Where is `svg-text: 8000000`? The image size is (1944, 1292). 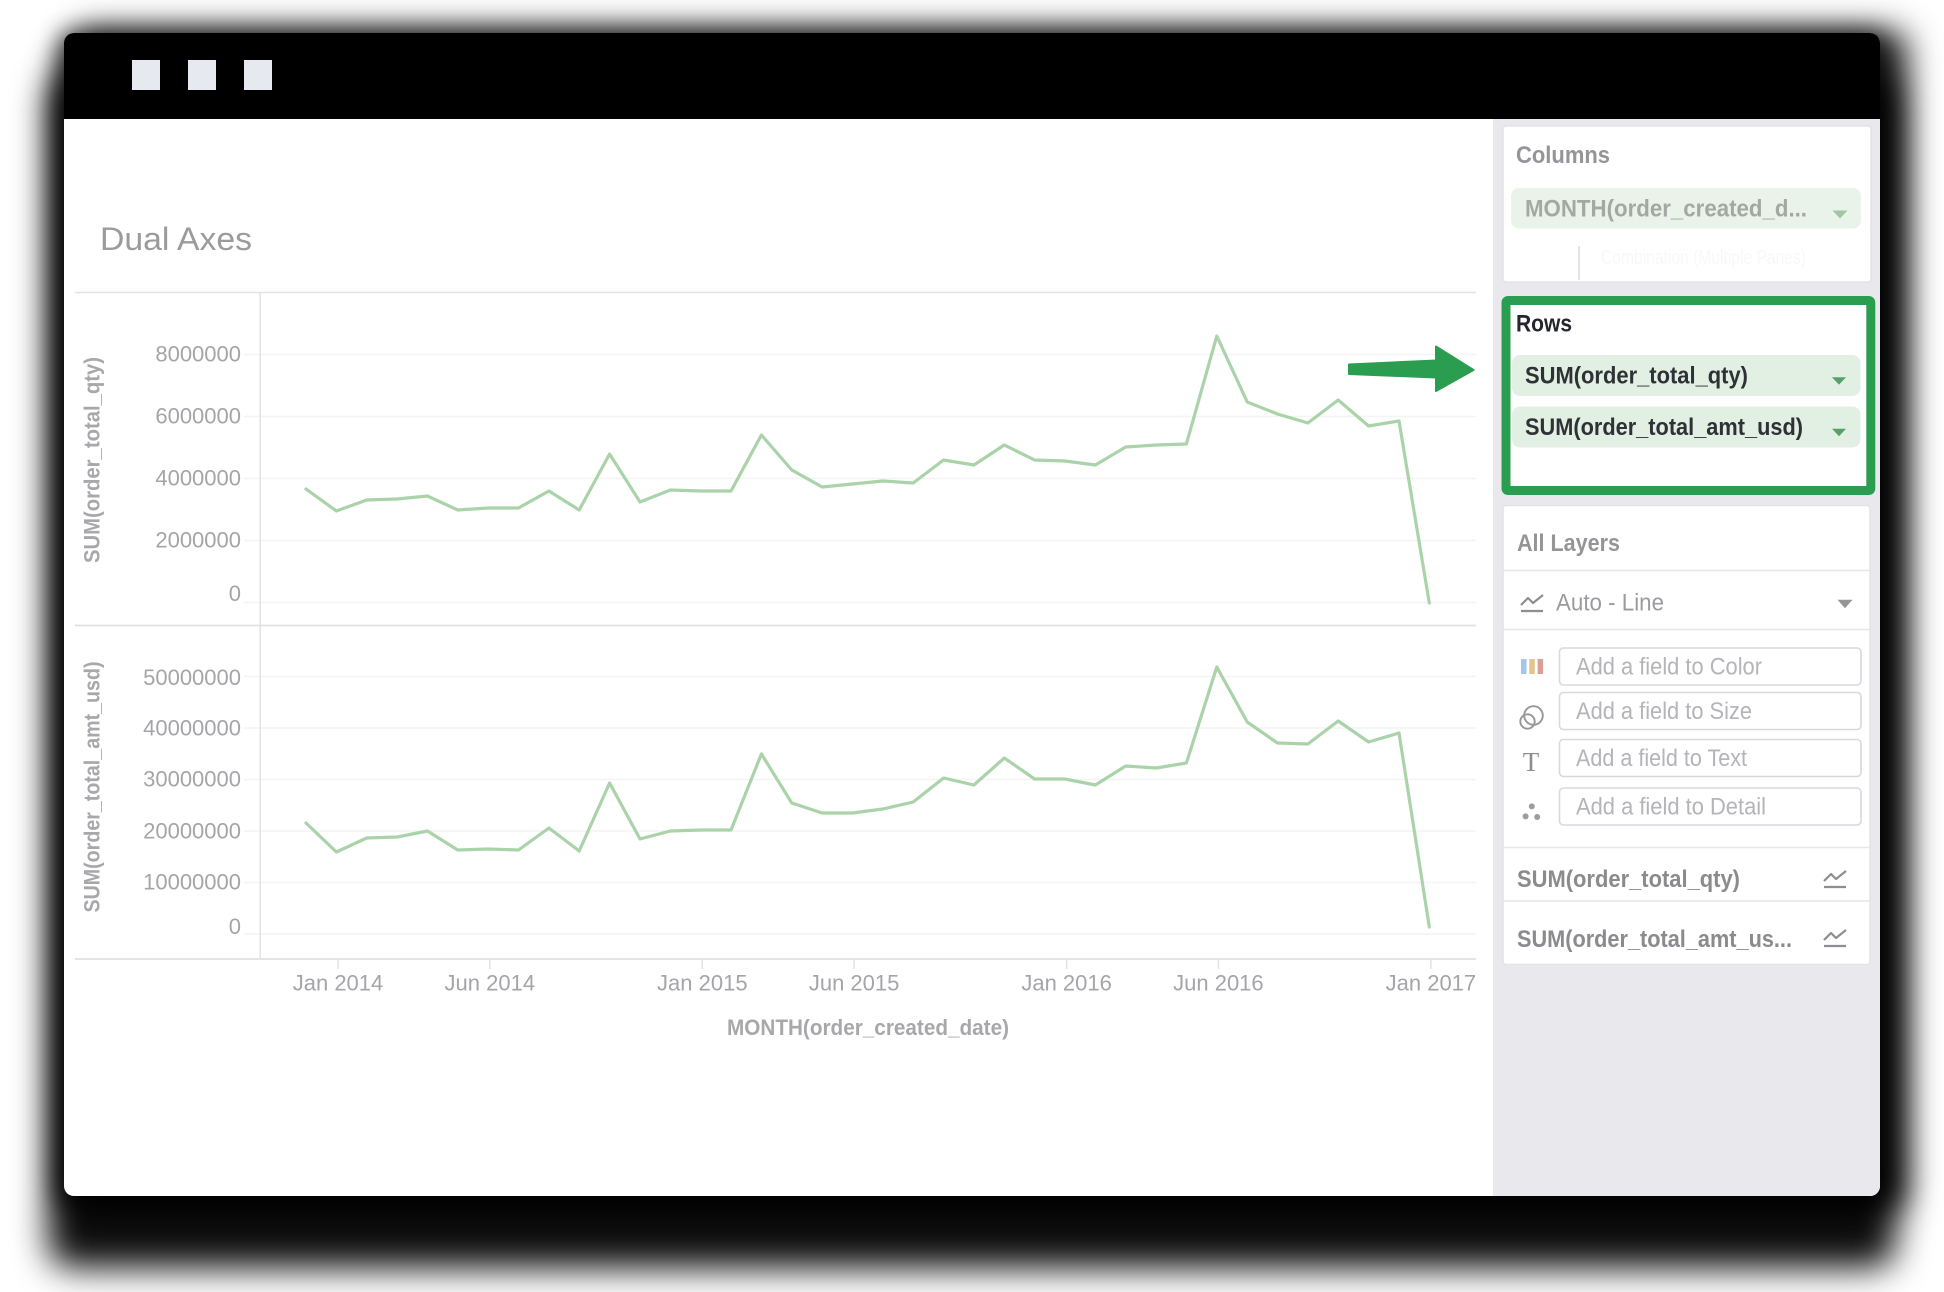
svg-text: 8000000 is located at coordinates (198, 353).